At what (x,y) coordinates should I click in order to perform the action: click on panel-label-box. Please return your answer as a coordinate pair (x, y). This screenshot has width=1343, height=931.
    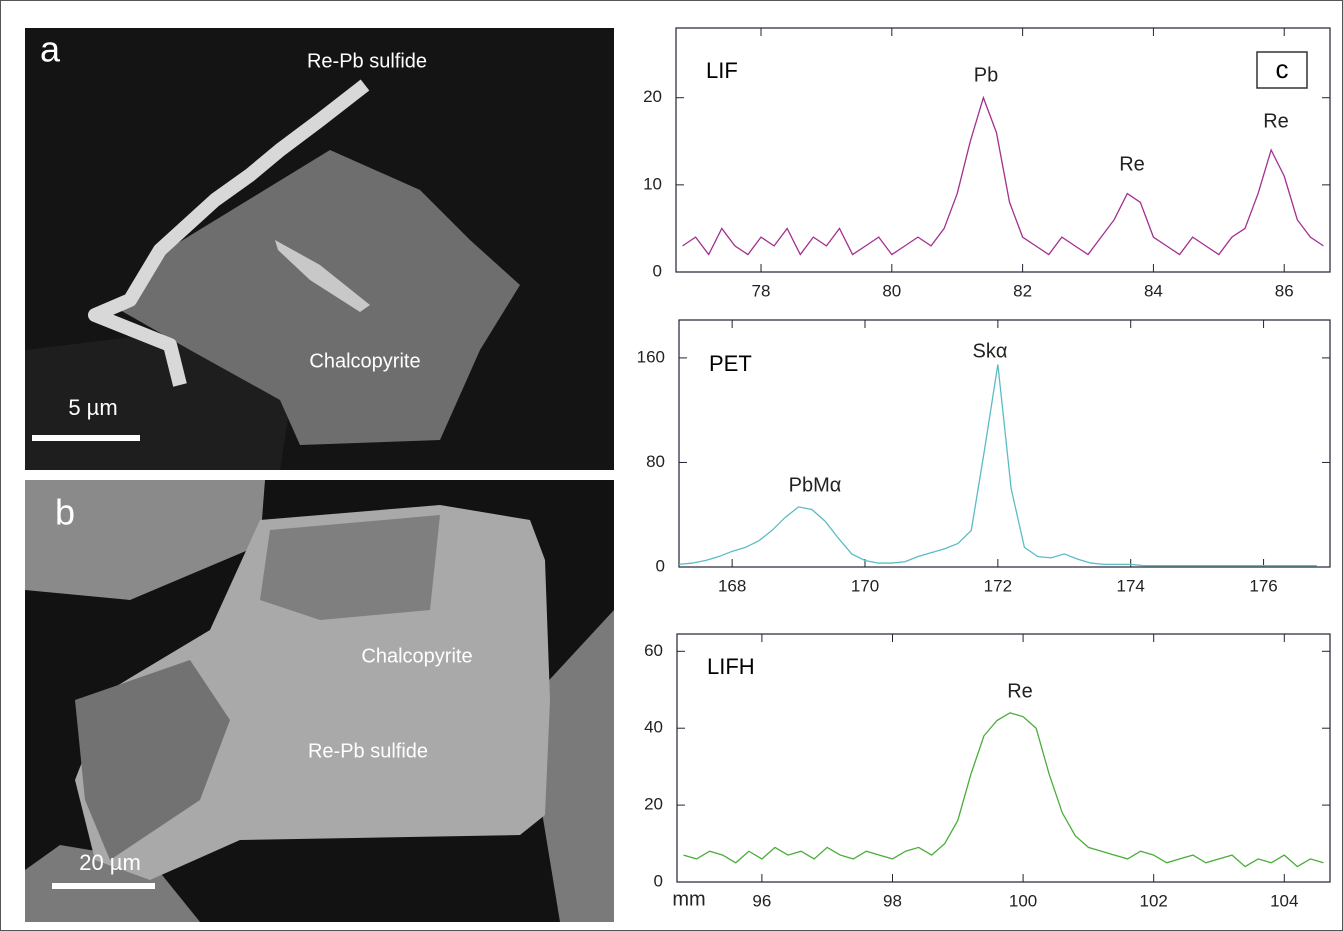
    Looking at the image, I should click on (1282, 70).